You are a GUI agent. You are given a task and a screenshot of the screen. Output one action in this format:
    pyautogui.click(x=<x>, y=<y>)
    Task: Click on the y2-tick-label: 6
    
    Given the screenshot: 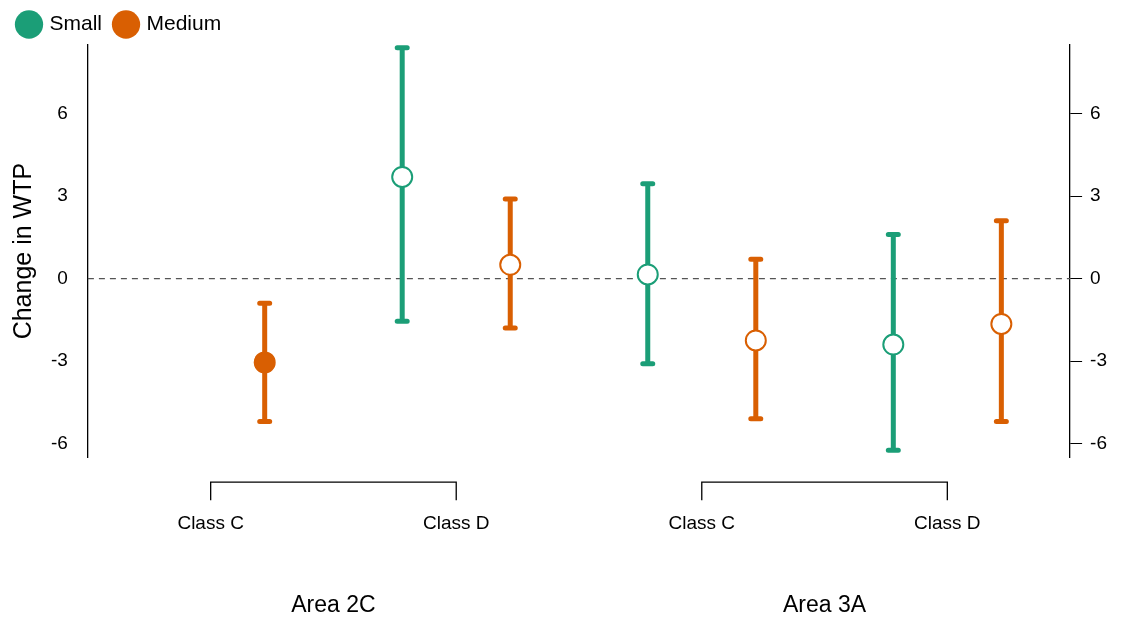 What is the action you would take?
    pyautogui.click(x=1095, y=112)
    